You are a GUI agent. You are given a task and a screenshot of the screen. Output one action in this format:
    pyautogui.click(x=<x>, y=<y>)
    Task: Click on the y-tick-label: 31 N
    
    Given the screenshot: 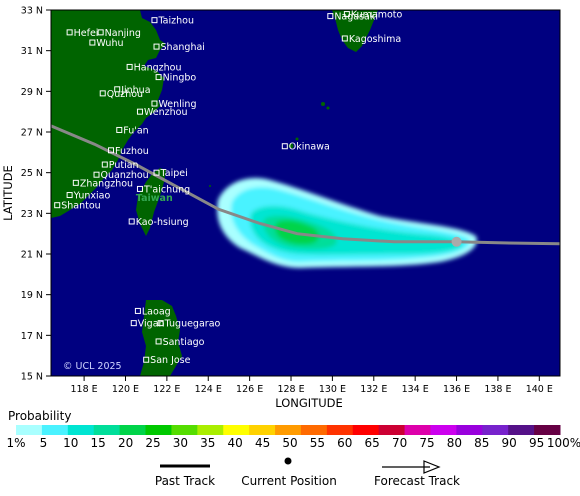 What is the action you would take?
    pyautogui.click(x=32, y=51)
    